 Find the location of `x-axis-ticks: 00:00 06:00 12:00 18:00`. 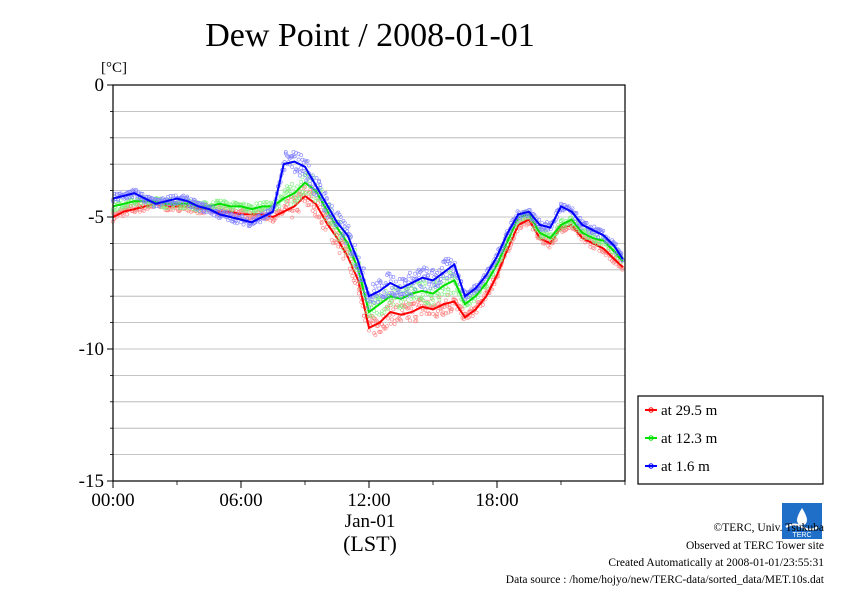

x-axis-ticks: 00:00 06:00 12:00 18:00 is located at coordinates (358, 496).